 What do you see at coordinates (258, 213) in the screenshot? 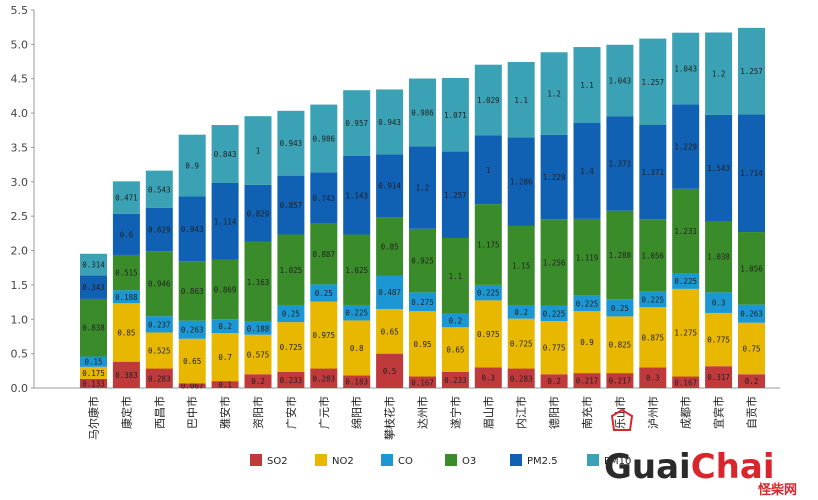
I see `data-label: 0.829` at bounding box center [258, 213].